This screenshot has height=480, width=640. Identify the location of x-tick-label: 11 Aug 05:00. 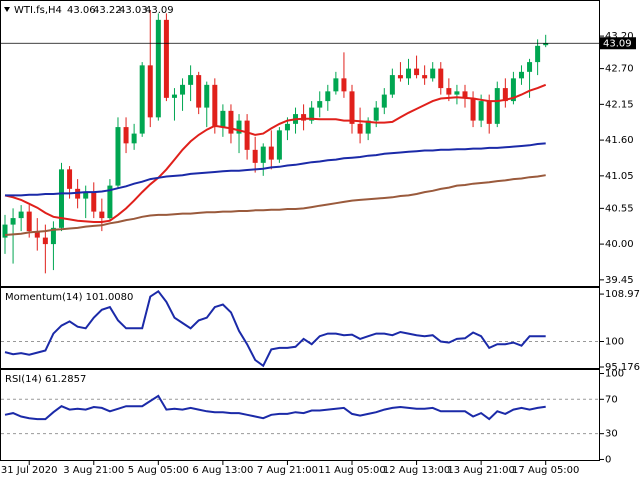
(351, 470).